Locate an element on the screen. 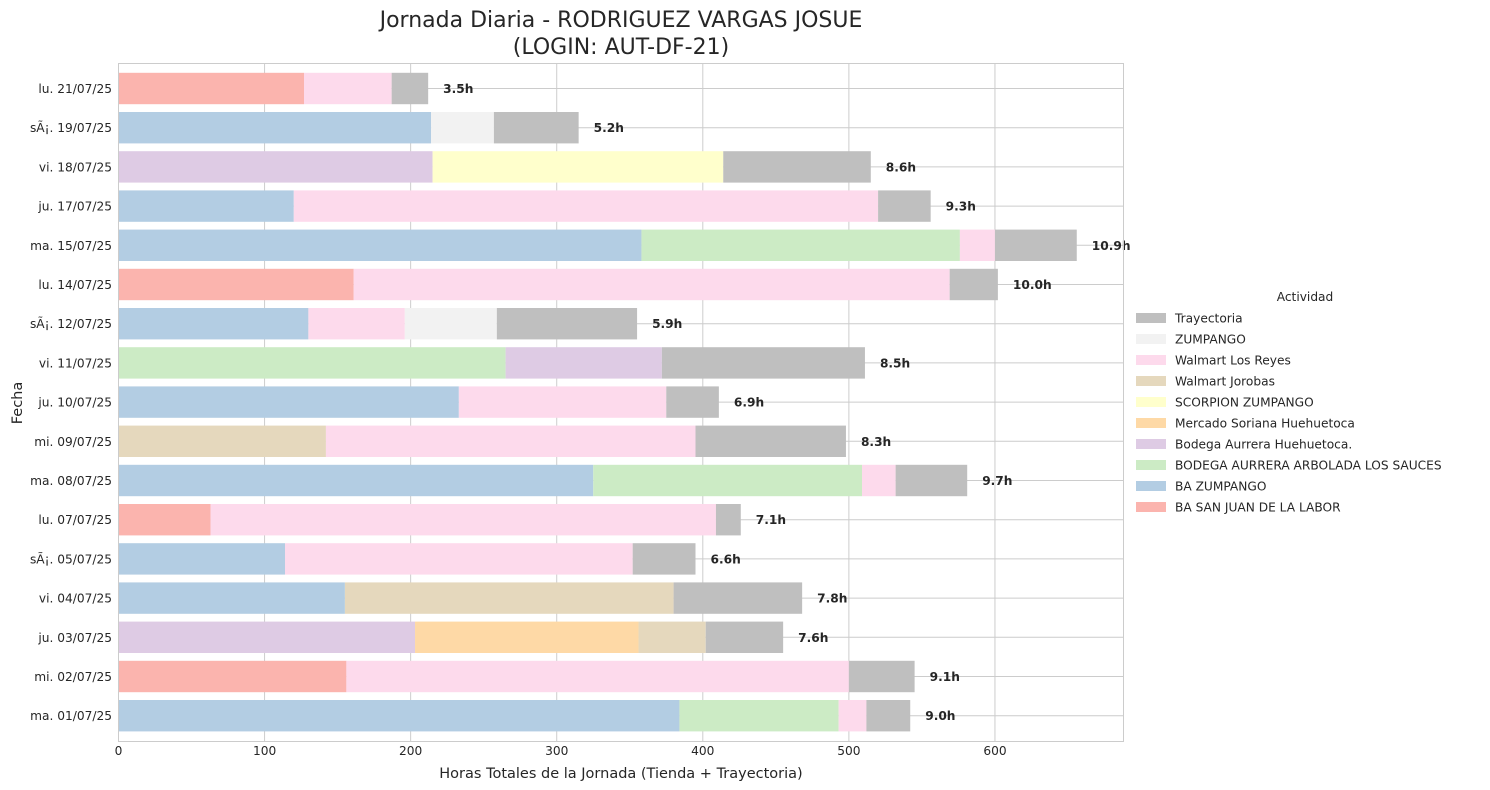 The image size is (1490, 790). bar-total-label-4: 10.9h is located at coordinates (1111, 246).